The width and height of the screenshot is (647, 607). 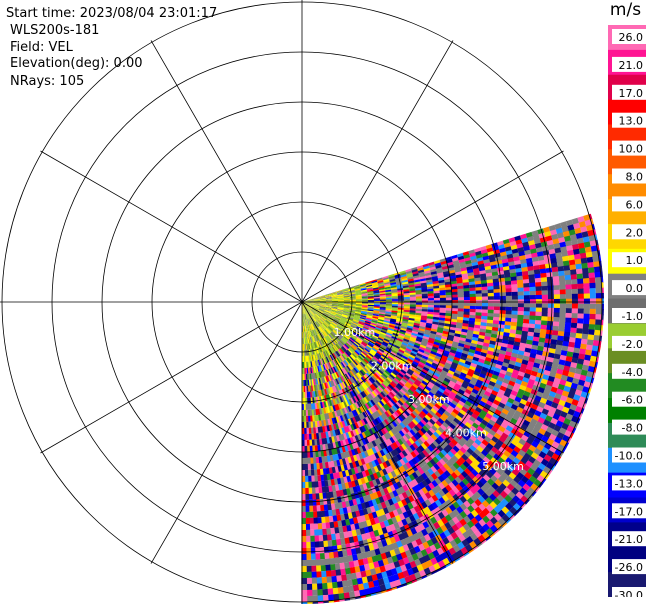 I want to click on nrays-label: NRays: 105, so click(x=47, y=81).